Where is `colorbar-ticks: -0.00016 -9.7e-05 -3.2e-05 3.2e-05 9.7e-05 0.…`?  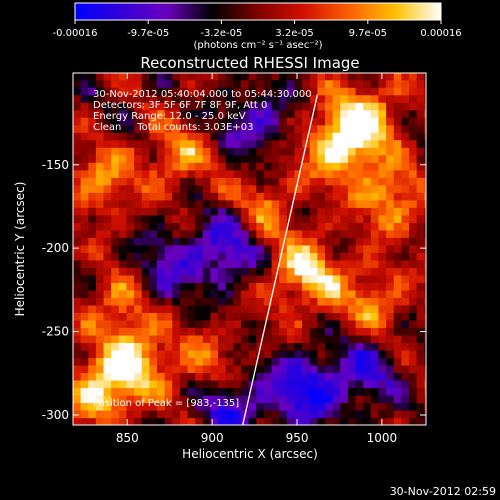 colorbar-ticks: -0.00016 -9.7e-05 -3.2e-05 3.2e-05 9.7e-05 0.… is located at coordinates (257, 29).